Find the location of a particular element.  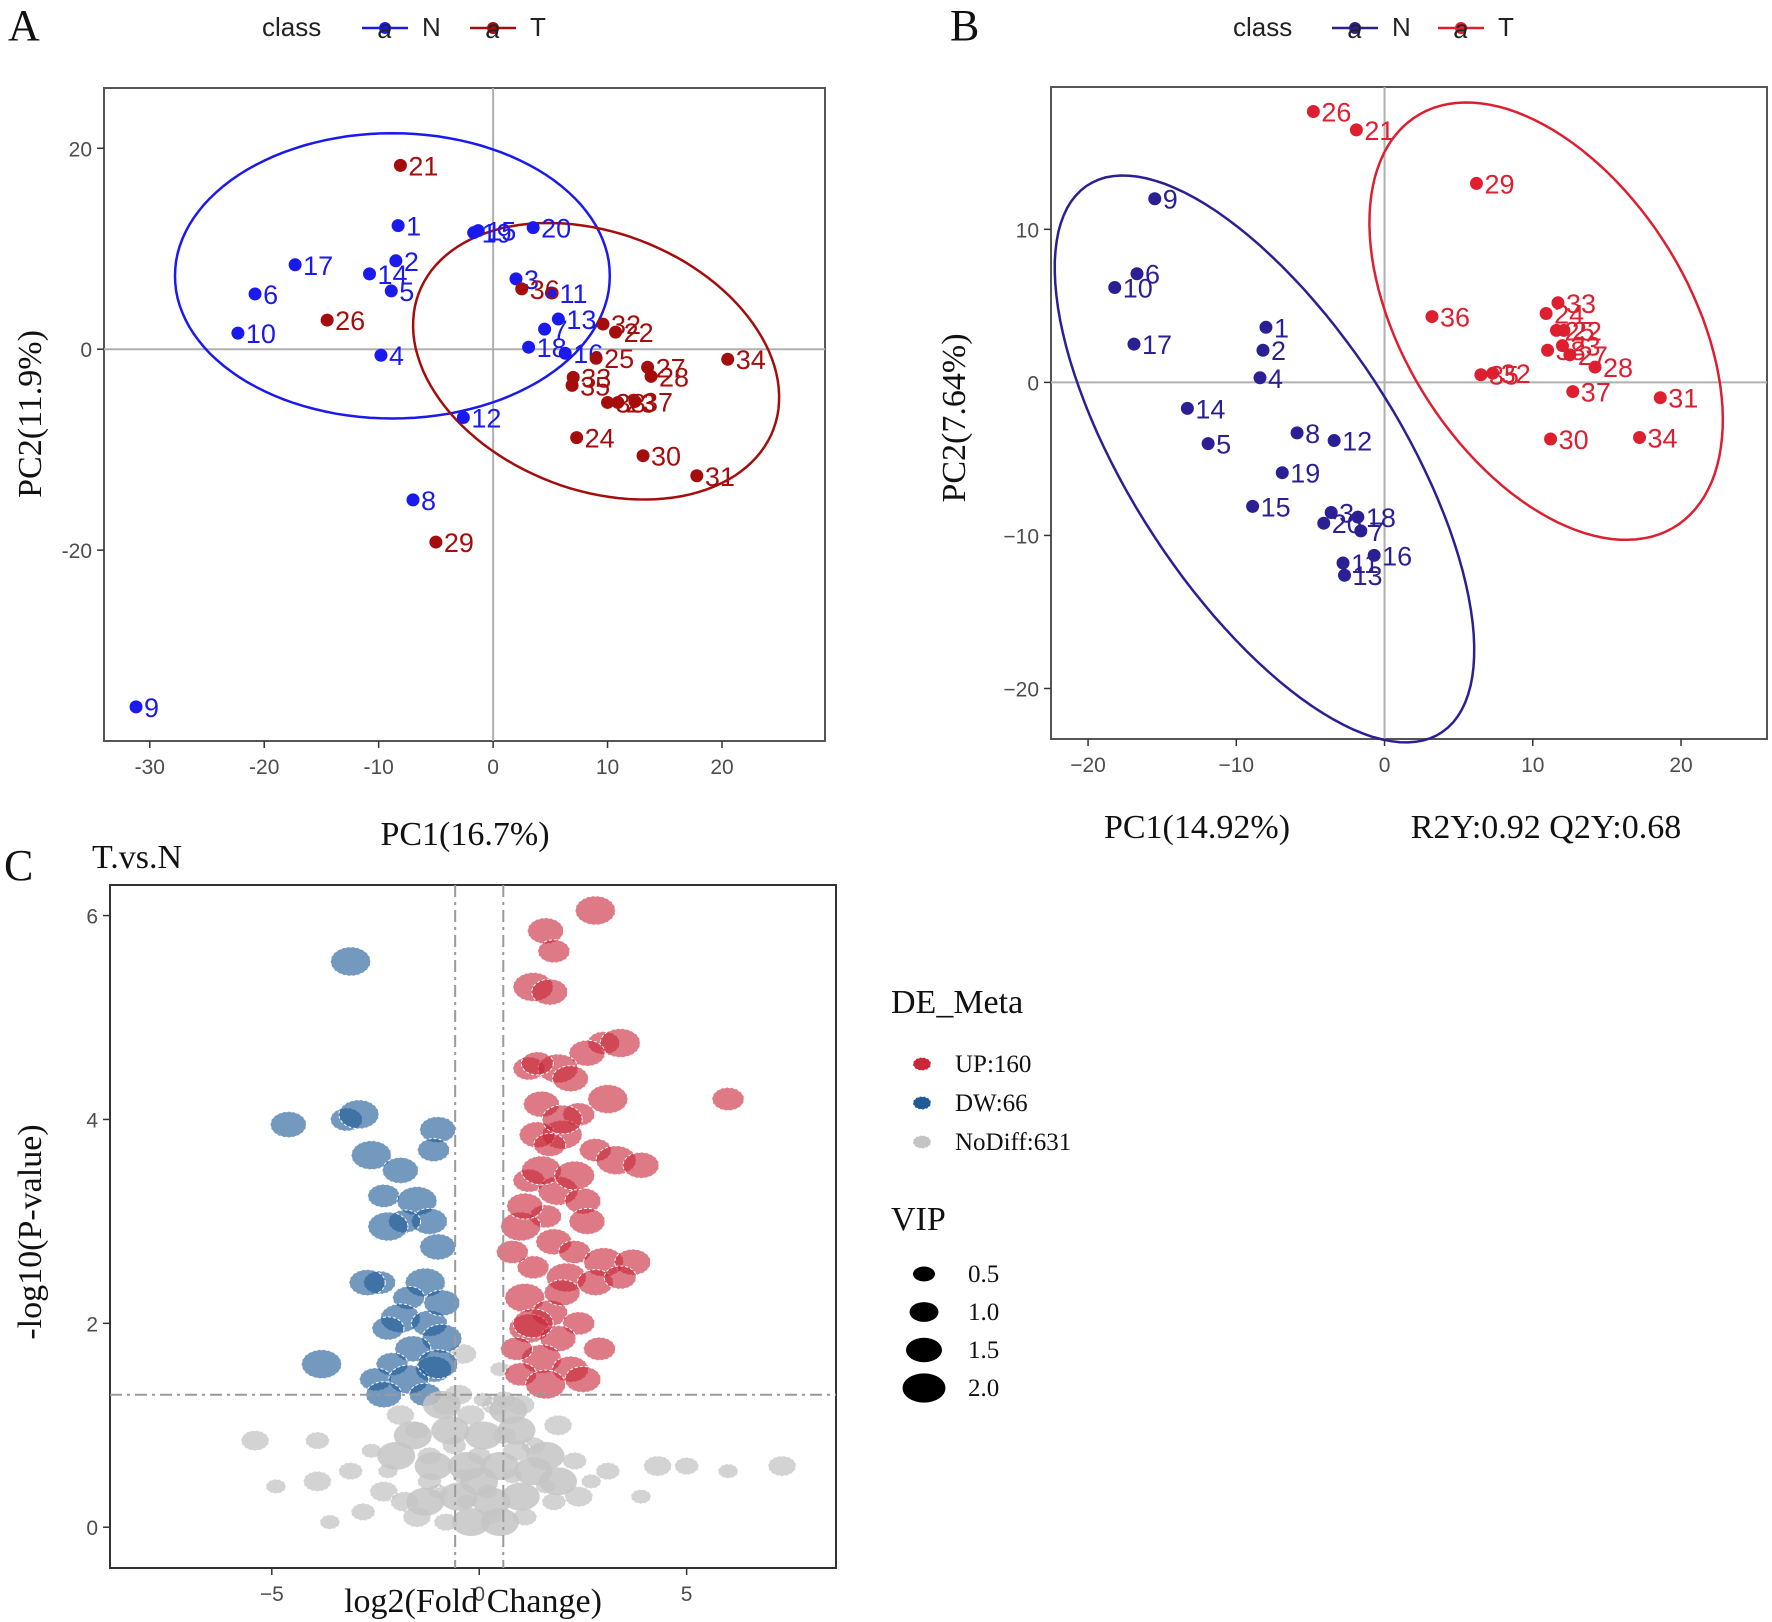

panel-a-point-label-1: 1 is located at coordinates (413, 227).